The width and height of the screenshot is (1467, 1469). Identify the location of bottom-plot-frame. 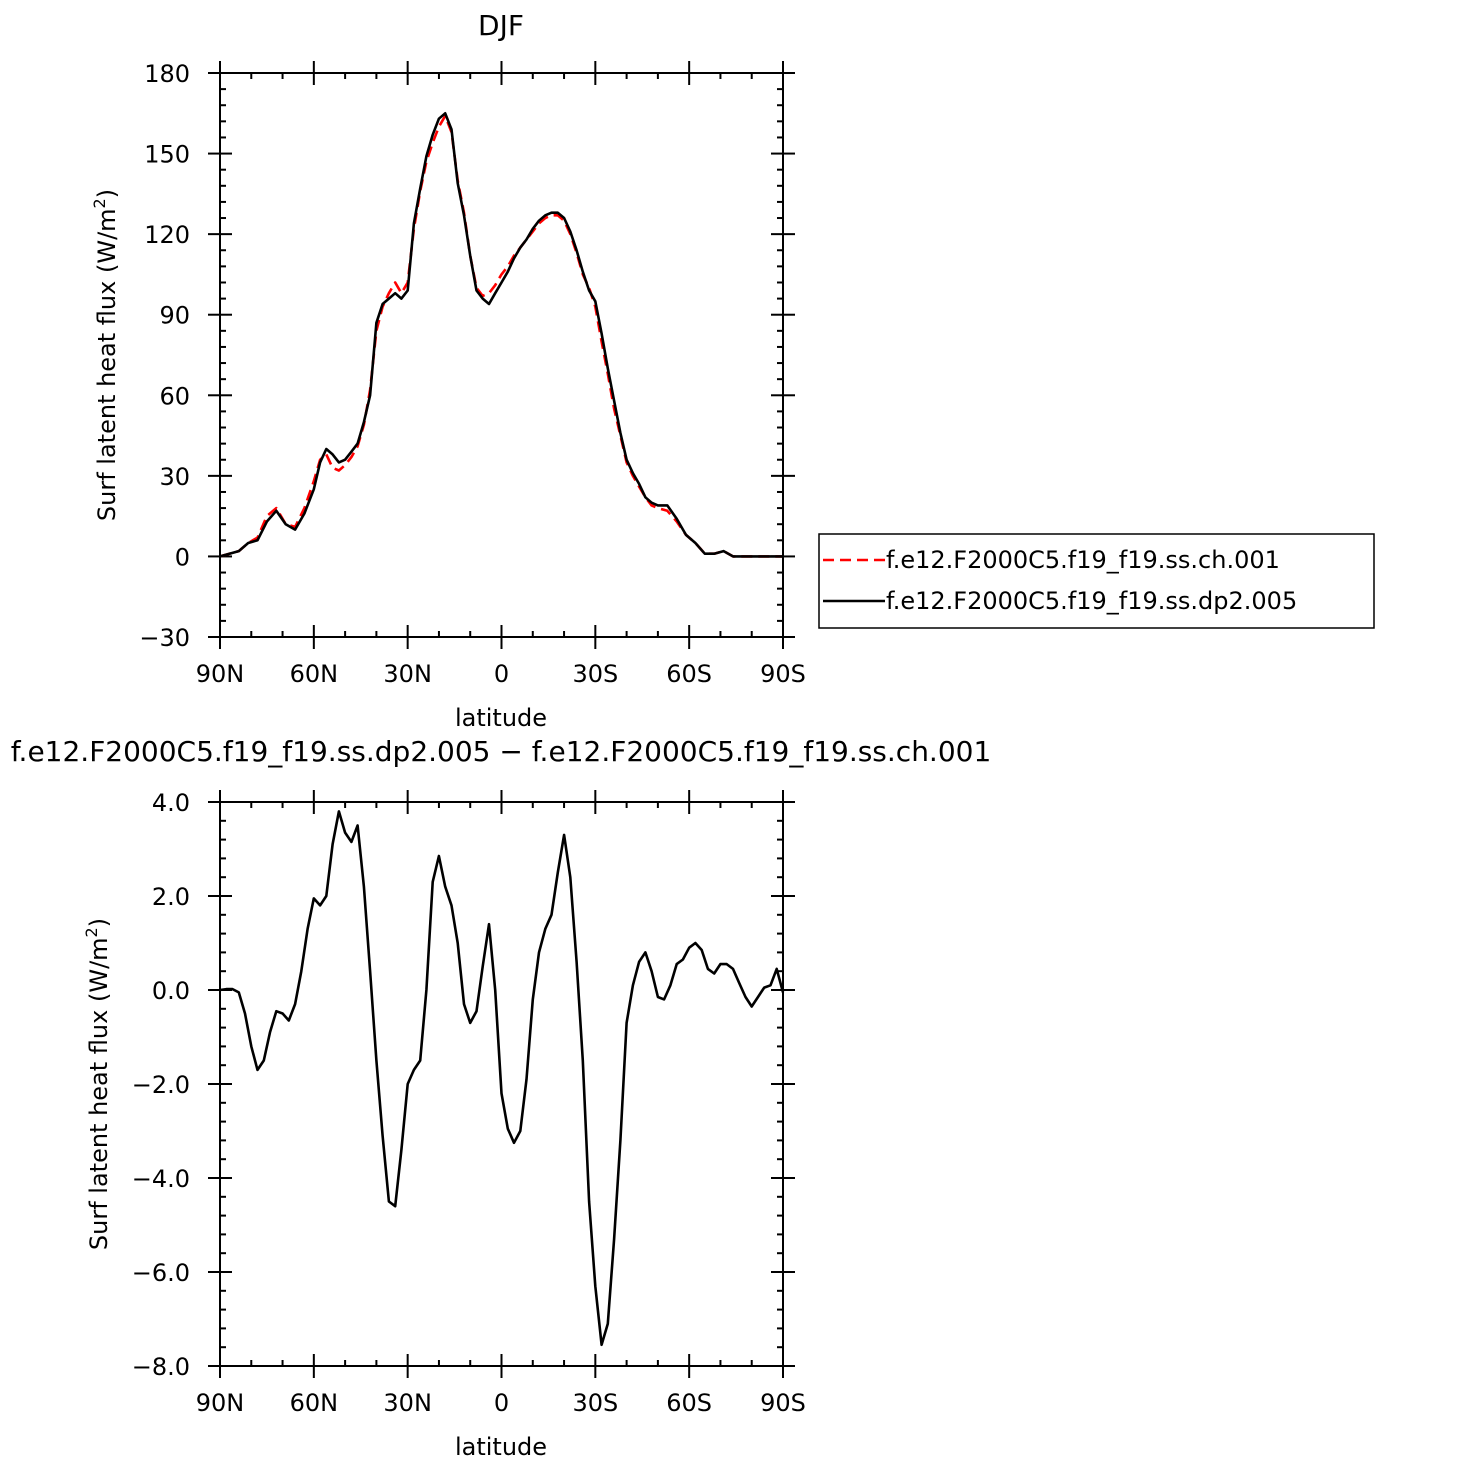
(501, 1084).